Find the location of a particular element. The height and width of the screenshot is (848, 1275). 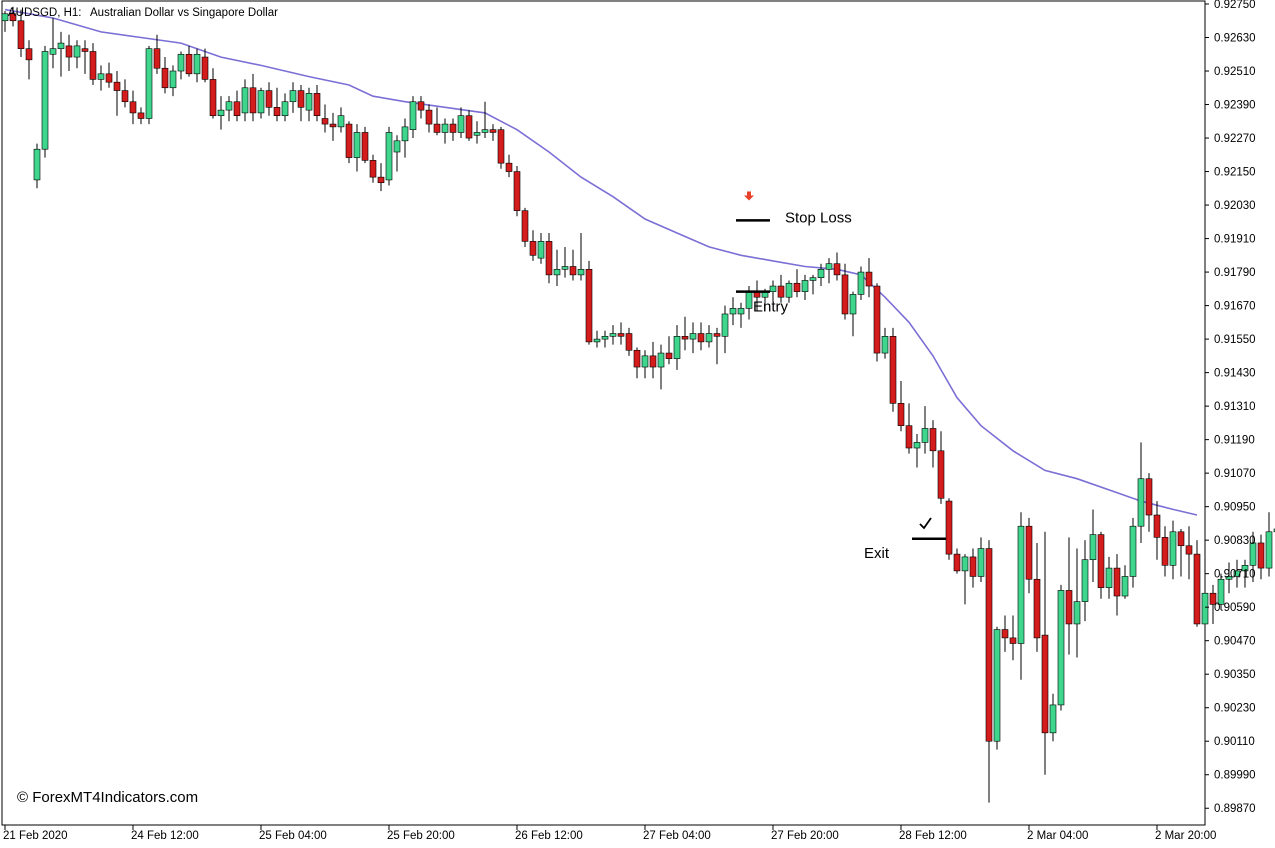

x-tick-label: 28 Feb 12:00 is located at coordinates (933, 836).